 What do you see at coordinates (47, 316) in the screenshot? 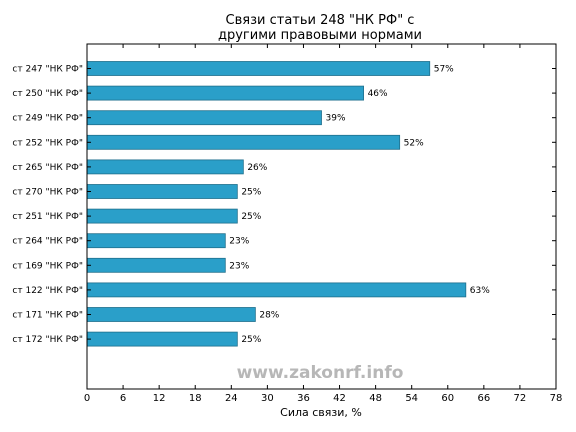
I see `y-tick-label: ст 171 "НК РФ"` at bounding box center [47, 316].